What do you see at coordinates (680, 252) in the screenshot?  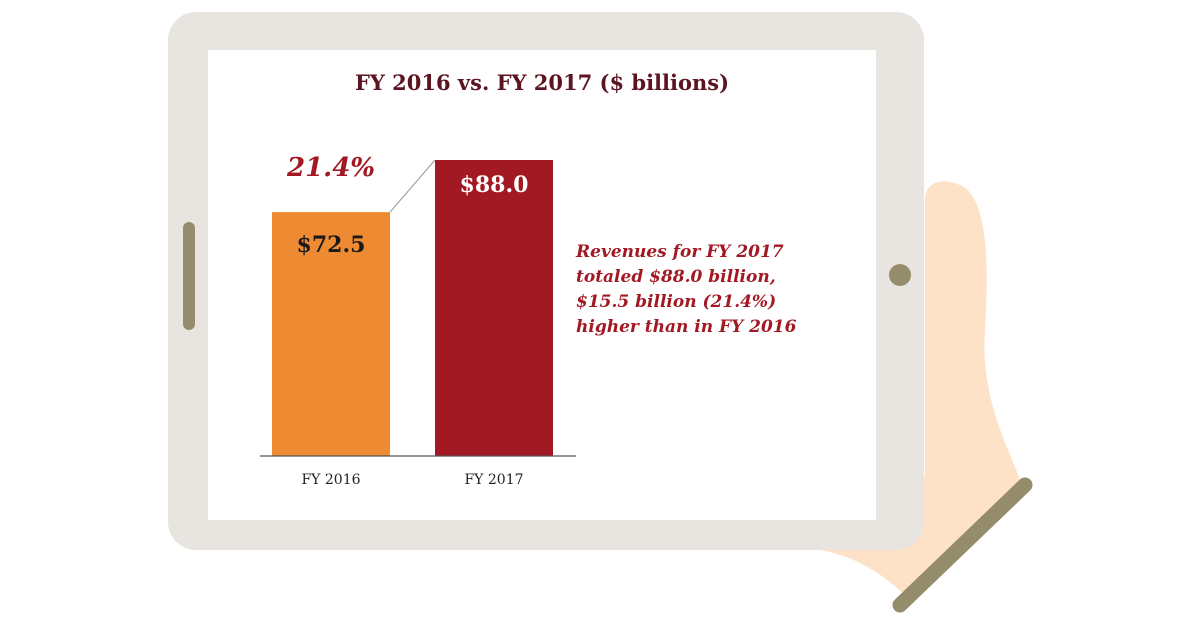 I see `caption-line: Revenues for FY 2017` at bounding box center [680, 252].